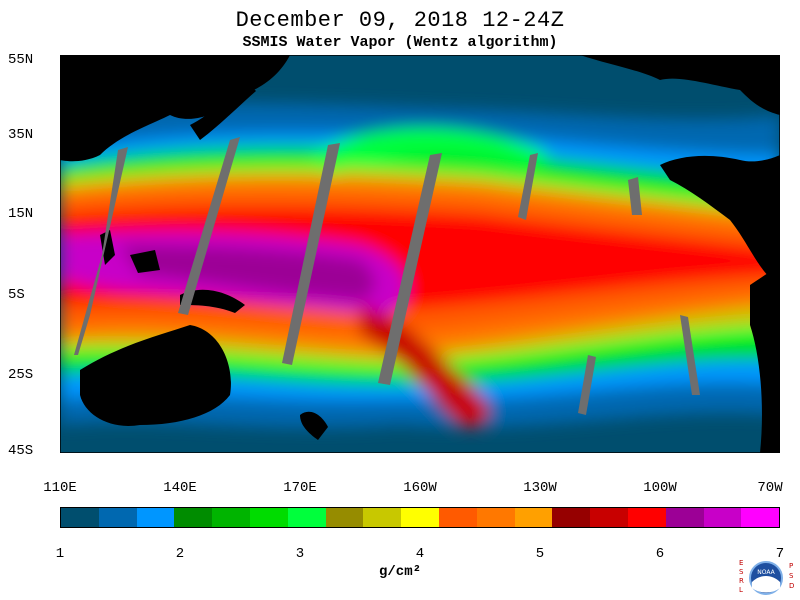 This screenshot has height=600, width=800. What do you see at coordinates (223, 112) in the screenshot?
I see `japan-land` at bounding box center [223, 112].